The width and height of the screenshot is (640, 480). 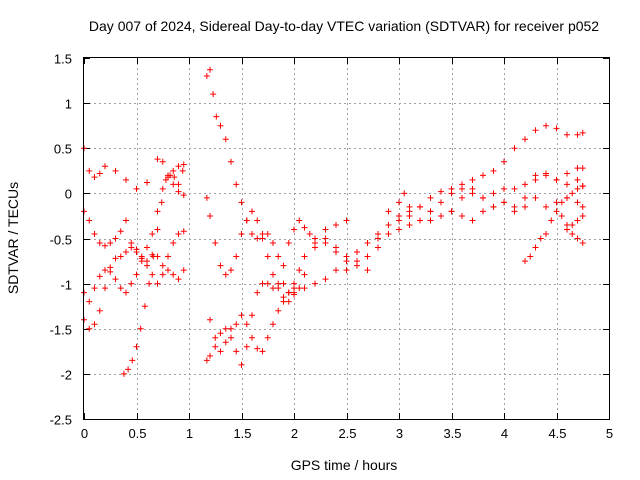 I want to click on series-sat-o, so click(x=572, y=194).